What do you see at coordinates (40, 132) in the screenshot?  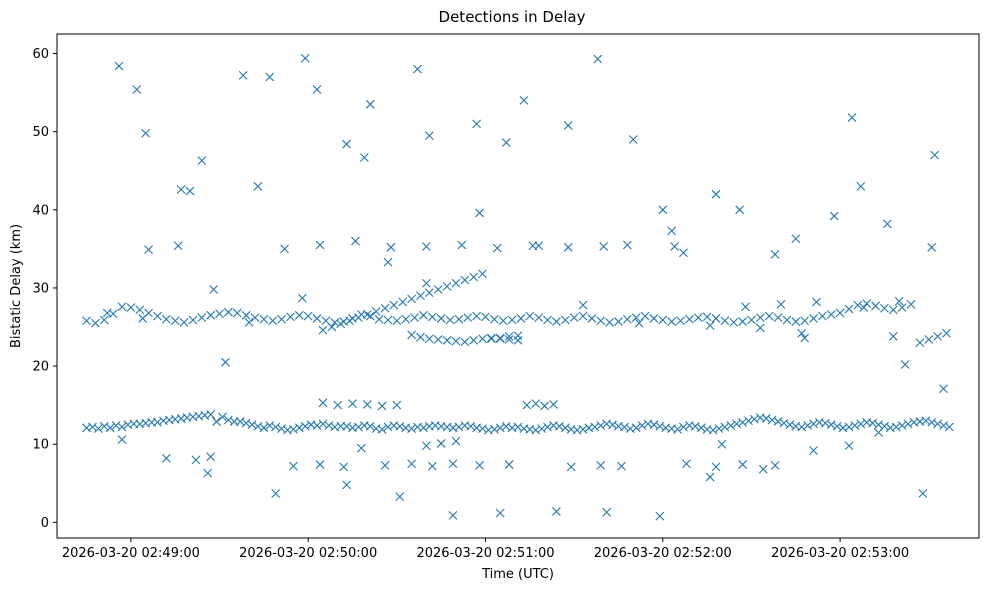 I see `y-tick-label: 50` at bounding box center [40, 132].